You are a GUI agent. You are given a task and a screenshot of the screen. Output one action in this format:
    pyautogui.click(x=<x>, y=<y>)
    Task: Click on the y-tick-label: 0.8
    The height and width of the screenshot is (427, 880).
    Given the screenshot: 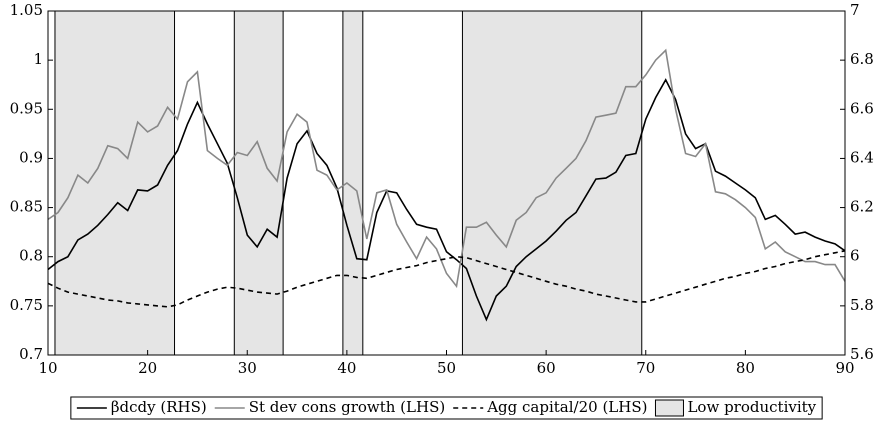 What is the action you would take?
    pyautogui.click(x=31, y=256)
    